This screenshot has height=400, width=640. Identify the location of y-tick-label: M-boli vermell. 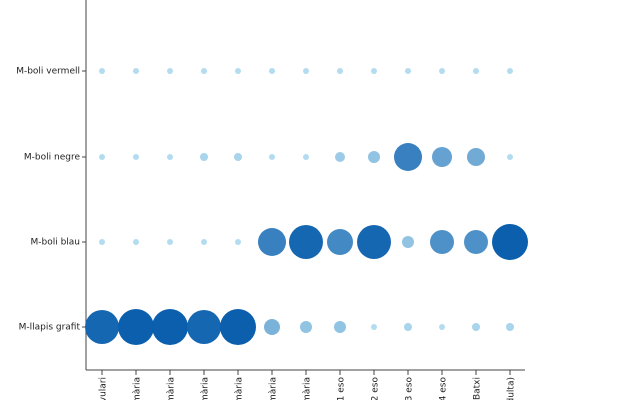
(48, 72).